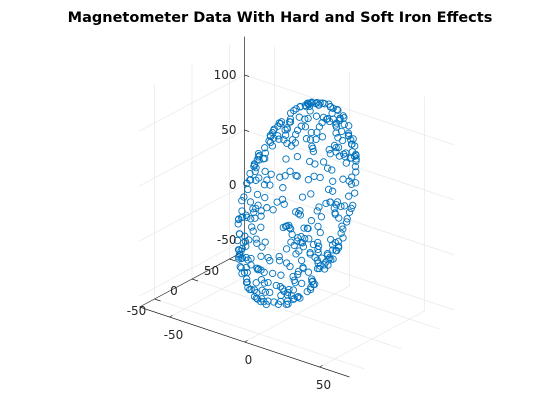 This screenshot has height=420, width=560. What do you see at coordinates (321, 366) in the screenshot?
I see `x-tick-mark` at bounding box center [321, 366].